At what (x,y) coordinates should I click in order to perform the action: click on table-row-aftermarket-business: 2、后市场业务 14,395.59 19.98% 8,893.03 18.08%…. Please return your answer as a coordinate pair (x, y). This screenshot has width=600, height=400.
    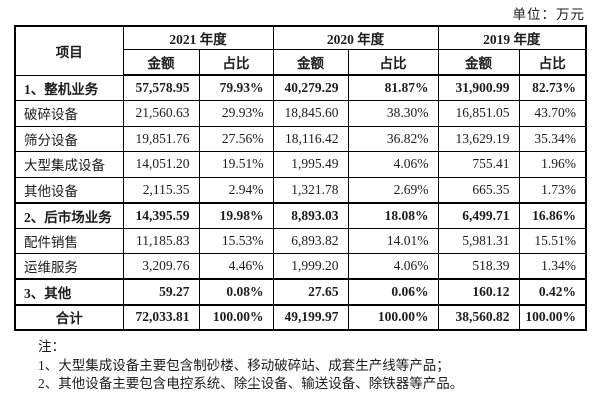
    Looking at the image, I should click on (300, 215).